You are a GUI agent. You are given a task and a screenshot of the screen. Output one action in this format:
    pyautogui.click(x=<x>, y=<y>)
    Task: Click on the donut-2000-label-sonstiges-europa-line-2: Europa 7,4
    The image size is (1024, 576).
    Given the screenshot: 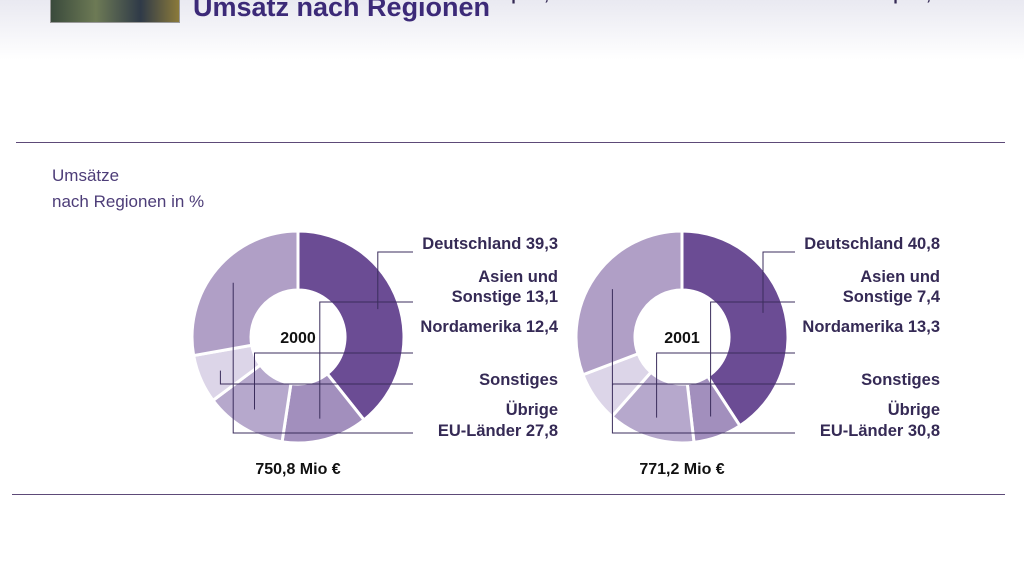 What is the action you would take?
    pyautogui.click(x=516, y=2)
    